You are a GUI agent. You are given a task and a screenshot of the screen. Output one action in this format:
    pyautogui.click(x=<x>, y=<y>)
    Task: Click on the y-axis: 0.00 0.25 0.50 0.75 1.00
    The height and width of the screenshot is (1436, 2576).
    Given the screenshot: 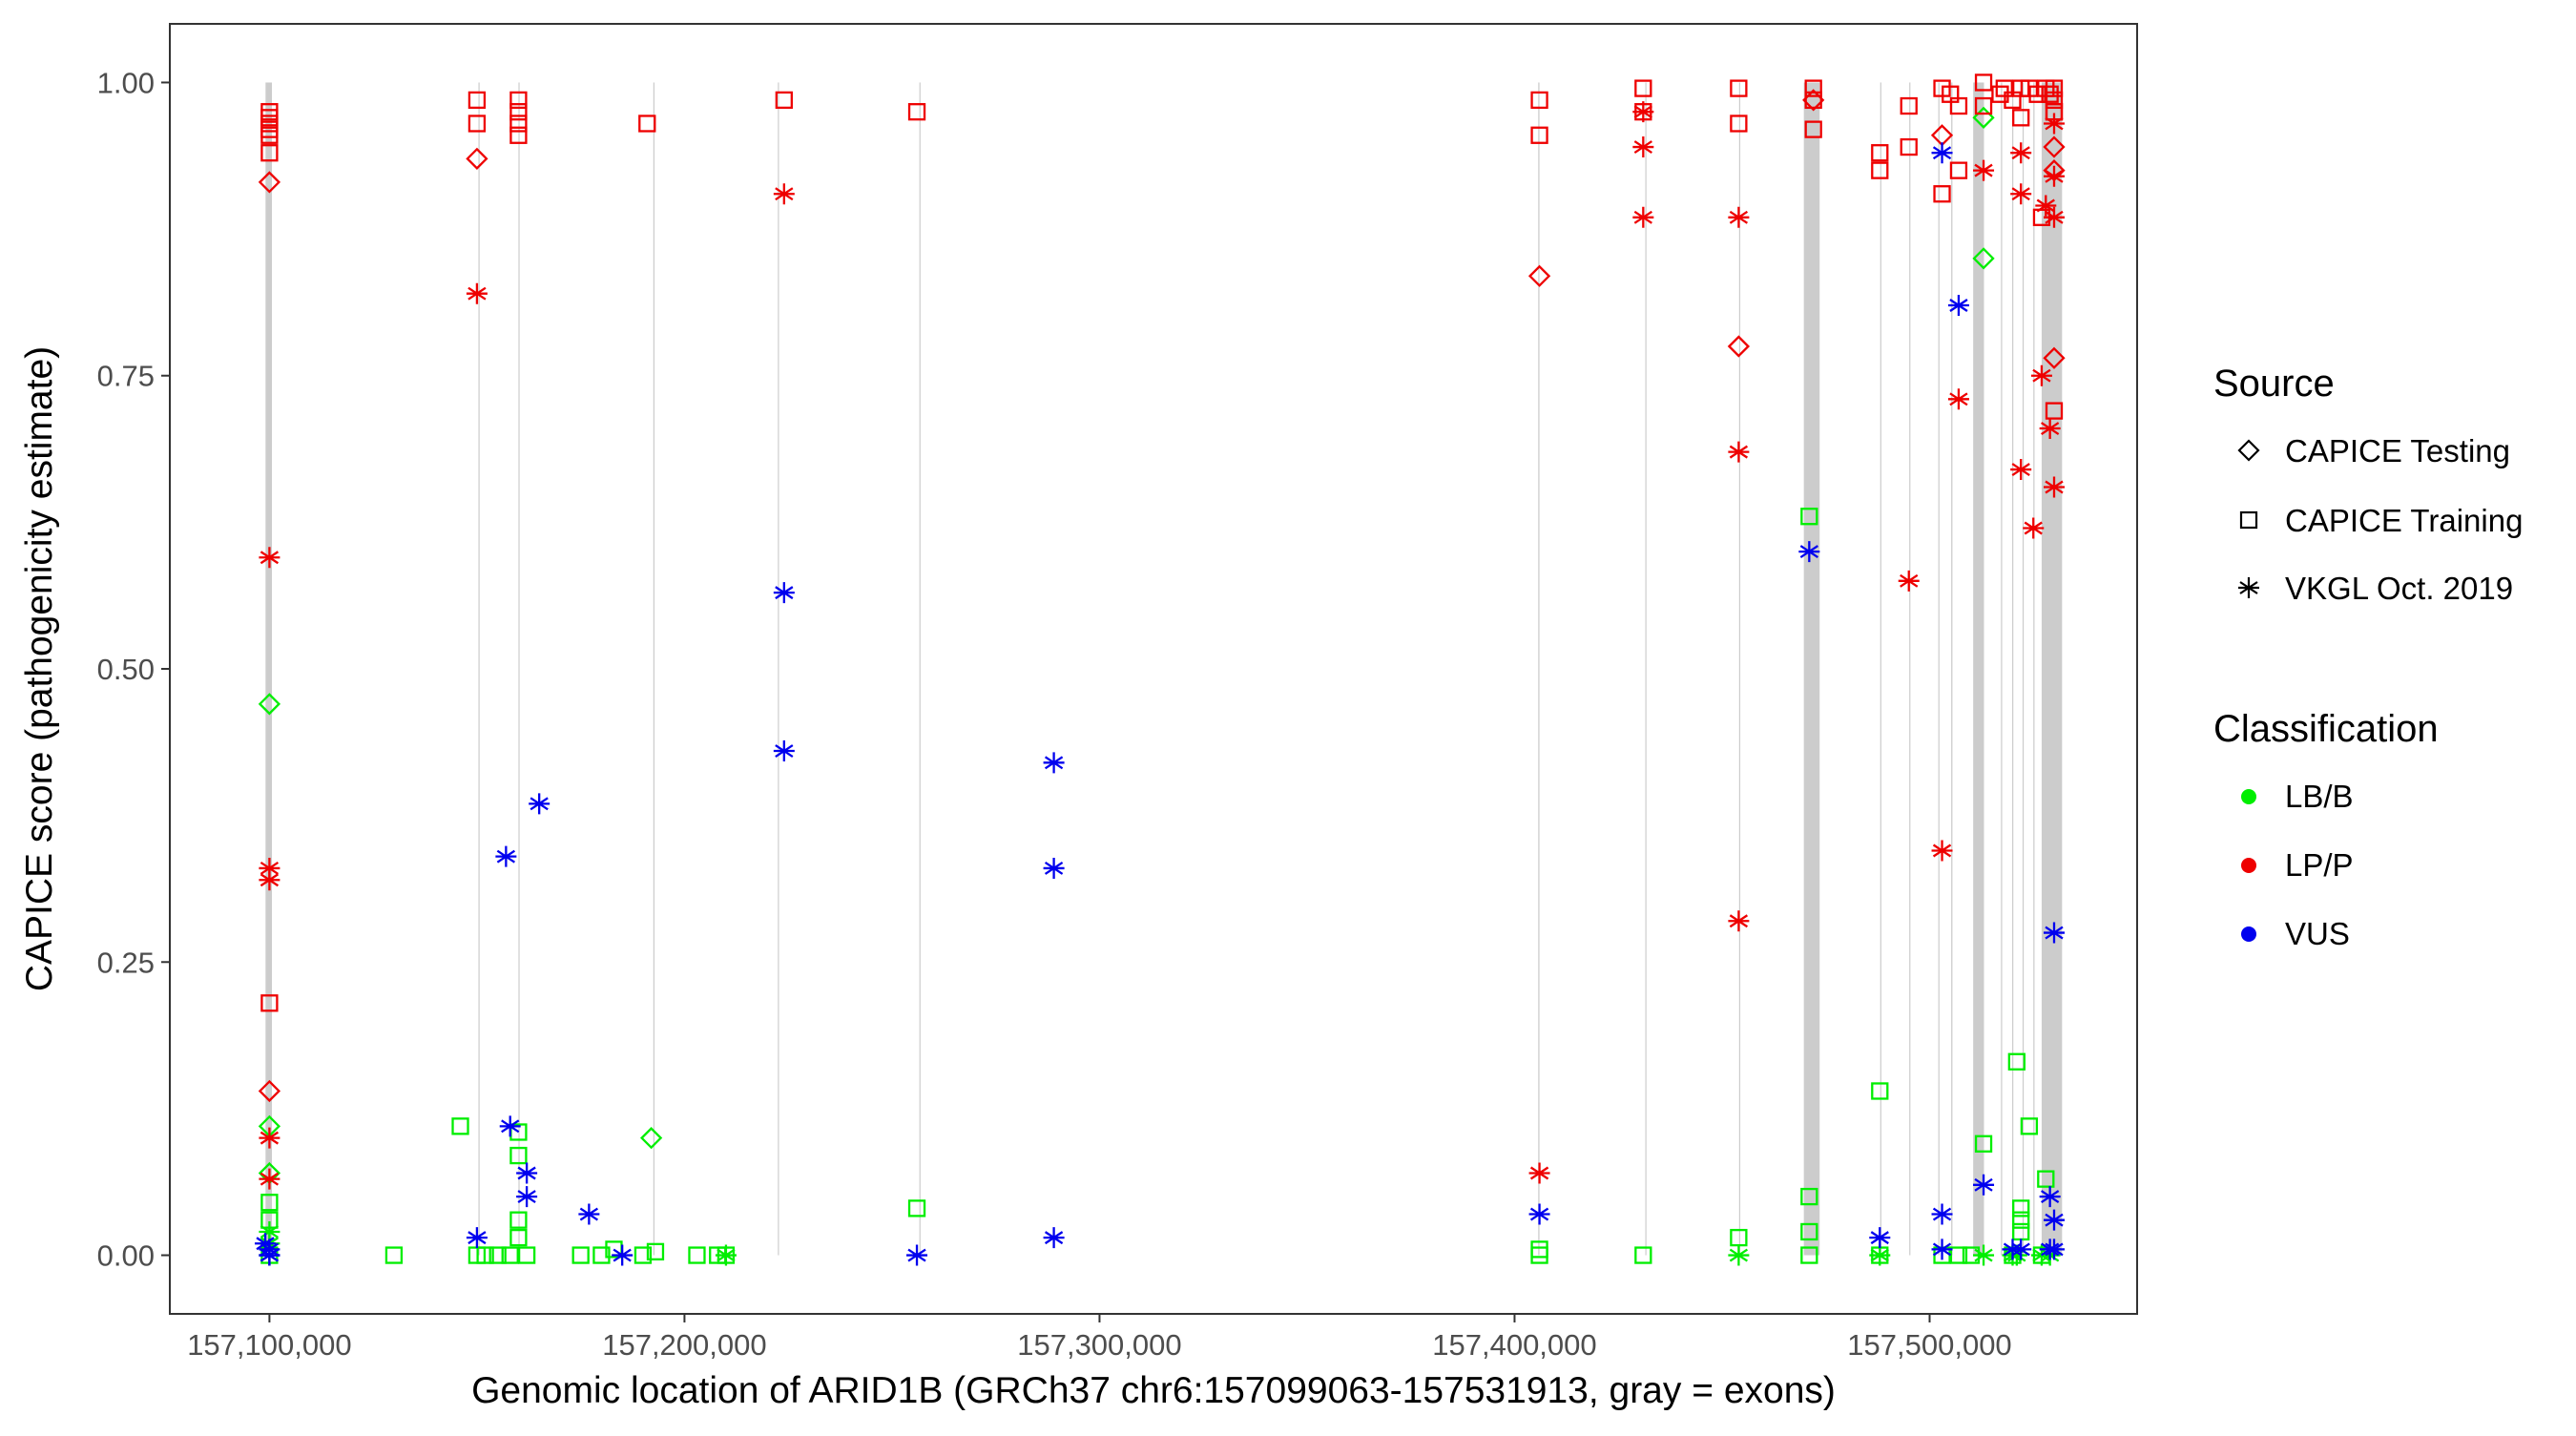 What is the action you would take?
    pyautogui.click(x=133, y=669)
    